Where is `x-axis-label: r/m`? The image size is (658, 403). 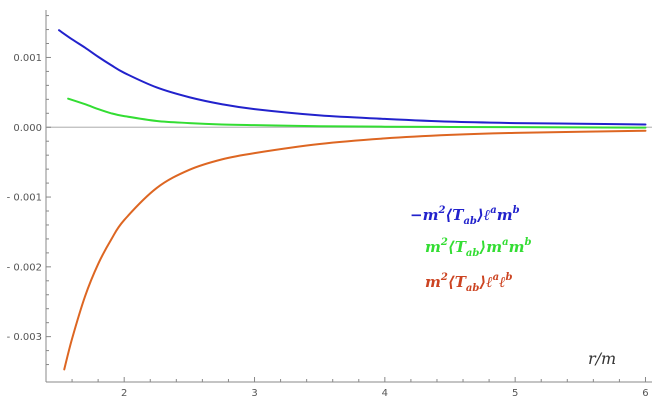 x-axis-label: r/m is located at coordinates (602, 358).